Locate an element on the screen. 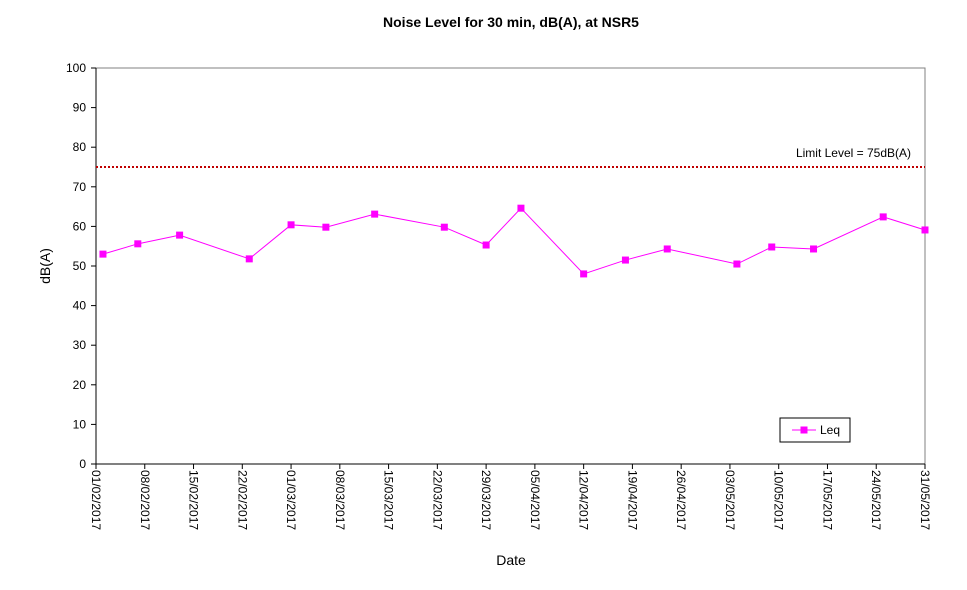 The image size is (967, 590). y-tick-label: 90 is located at coordinates (80, 108).